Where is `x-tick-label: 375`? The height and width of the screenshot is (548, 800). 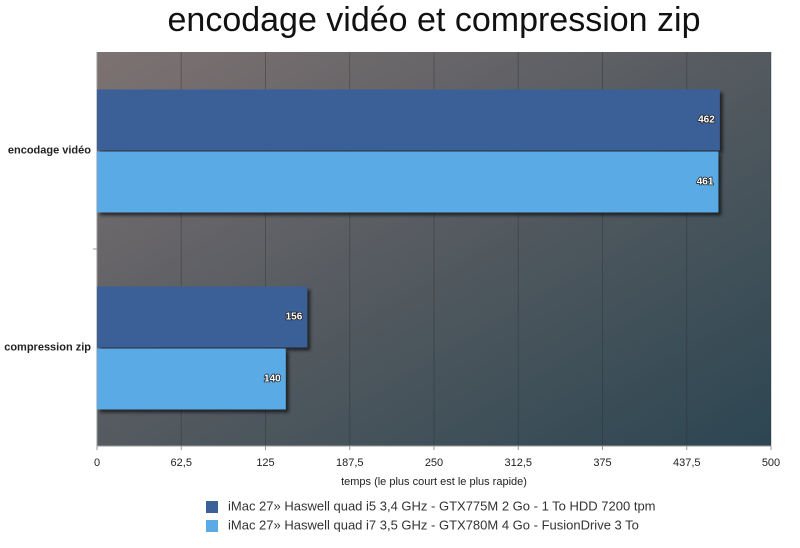
x-tick-label: 375 is located at coordinates (602, 463).